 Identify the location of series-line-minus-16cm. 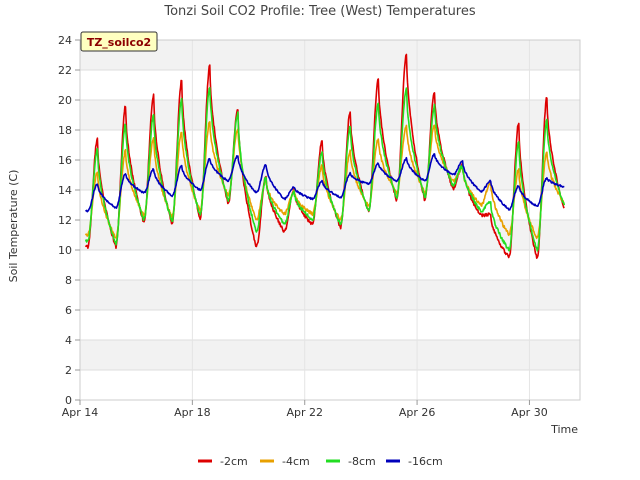
(324, 183).